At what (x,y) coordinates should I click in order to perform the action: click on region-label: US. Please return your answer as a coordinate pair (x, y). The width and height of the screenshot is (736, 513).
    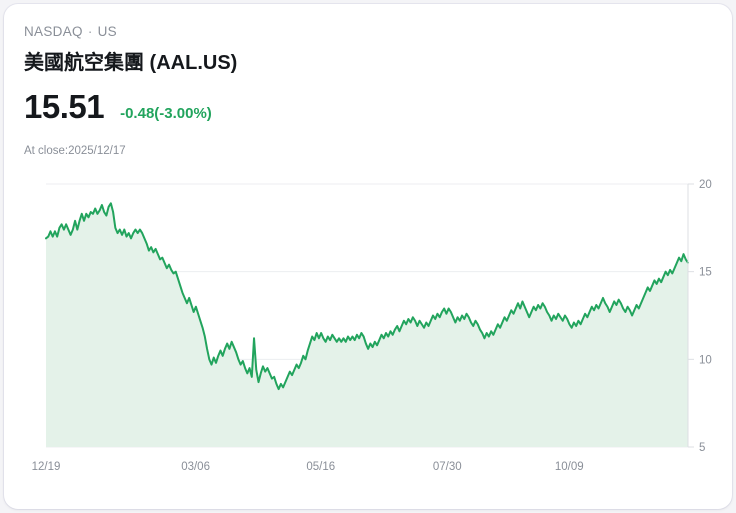
    Looking at the image, I should click on (107, 31).